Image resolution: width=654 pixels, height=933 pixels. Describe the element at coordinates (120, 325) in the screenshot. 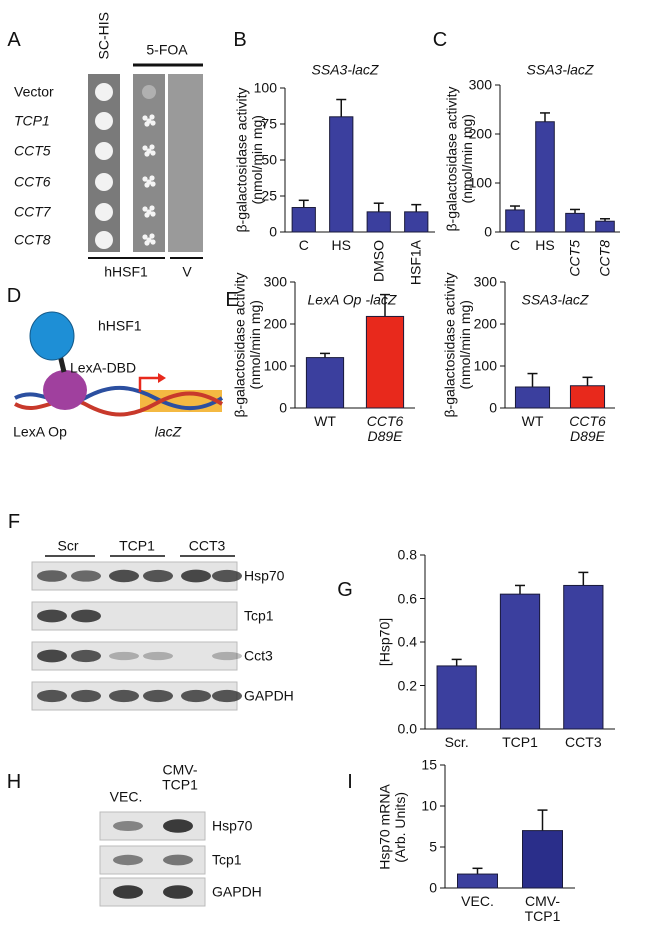

I see `diagram-label: hHSF1` at that location.